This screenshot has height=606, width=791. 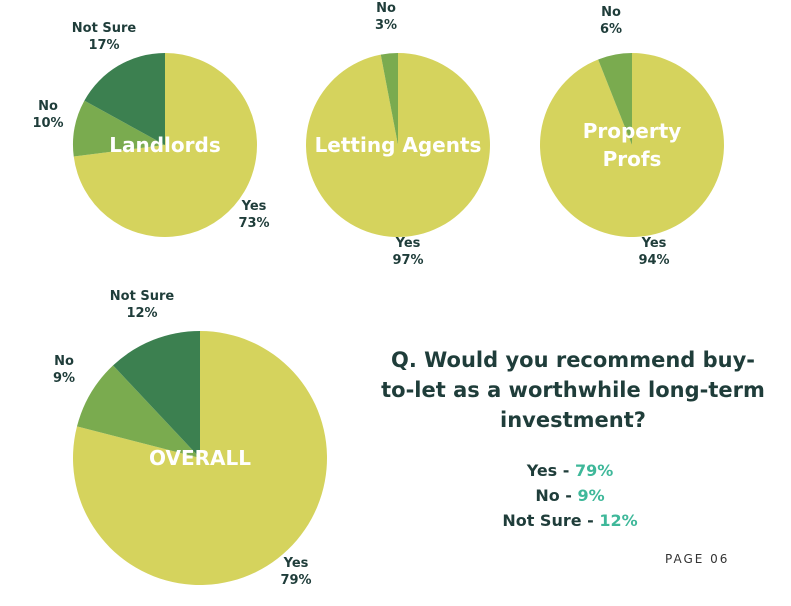 What do you see at coordinates (408, 243) in the screenshot?
I see `letting-agents-label-yes-category: Yes` at bounding box center [408, 243].